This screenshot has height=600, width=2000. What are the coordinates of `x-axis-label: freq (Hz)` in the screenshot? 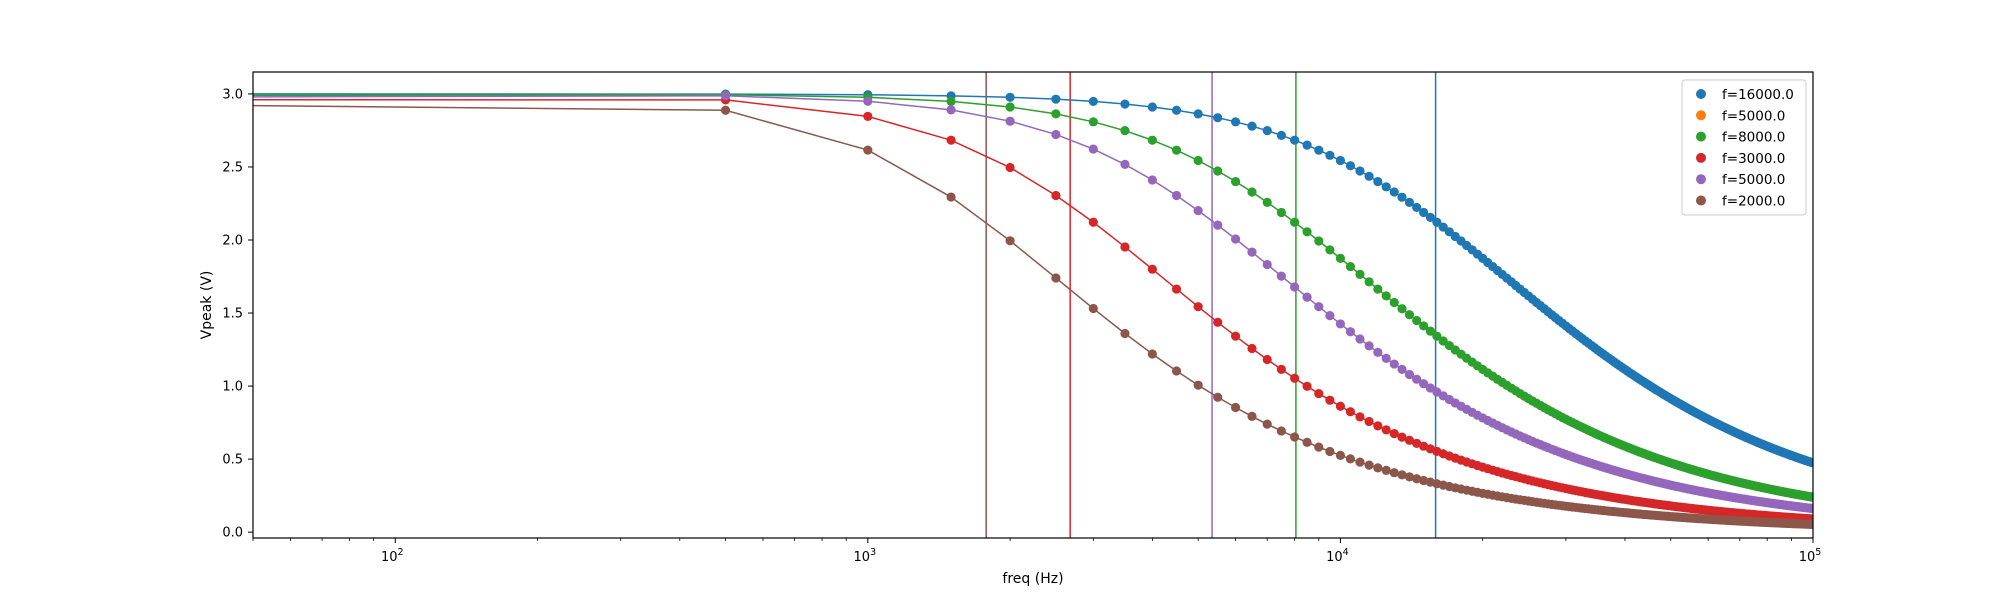 It's located at (1032, 579).